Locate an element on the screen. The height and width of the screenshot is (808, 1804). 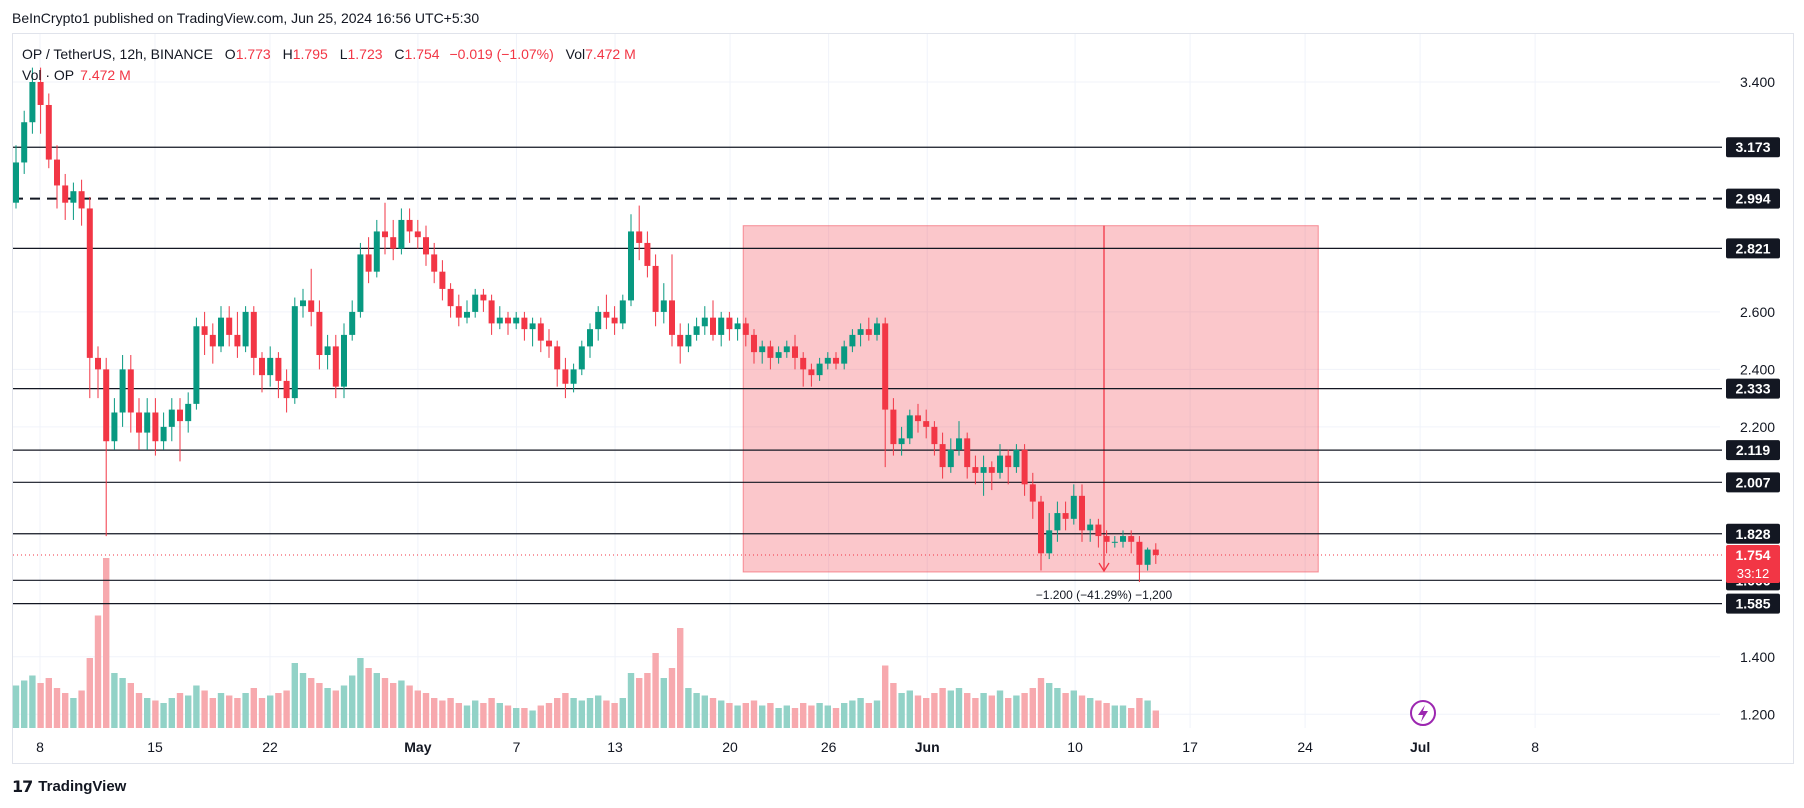
level-tag-text: 3.173 is located at coordinates (1752, 147).